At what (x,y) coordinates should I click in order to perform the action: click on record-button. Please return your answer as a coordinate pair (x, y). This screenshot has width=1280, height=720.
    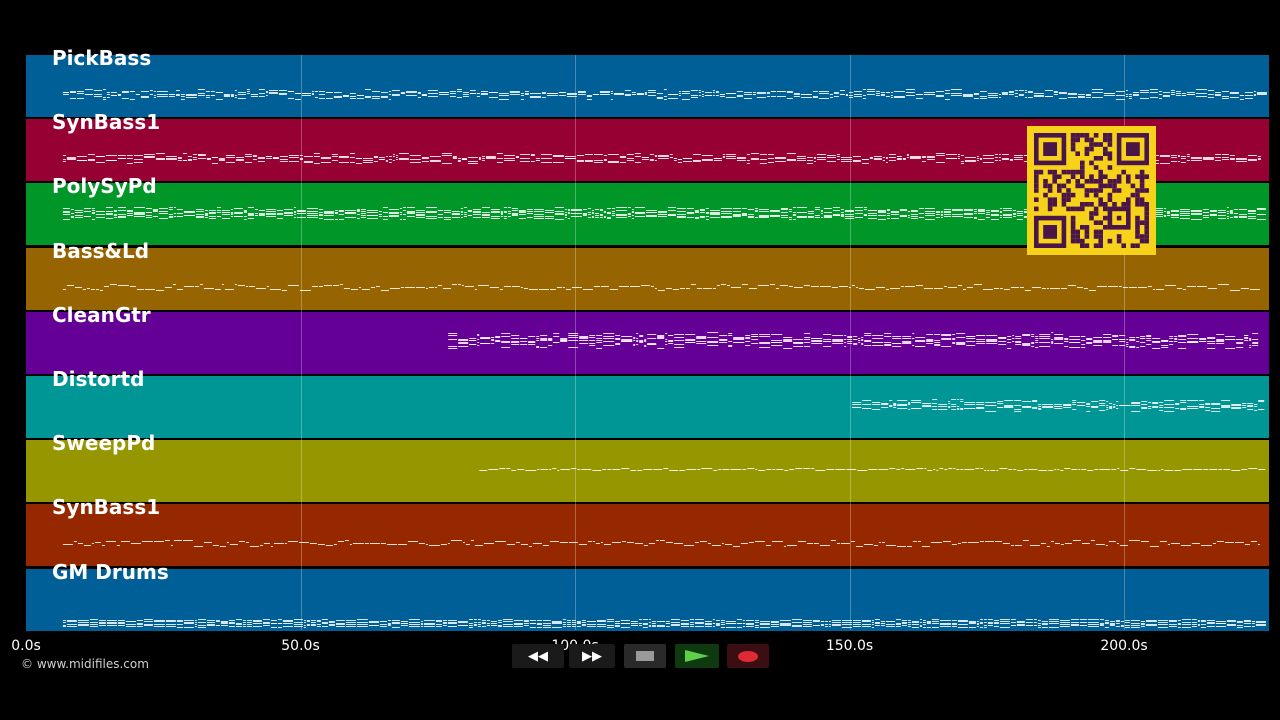
    Looking at the image, I should click on (748, 656).